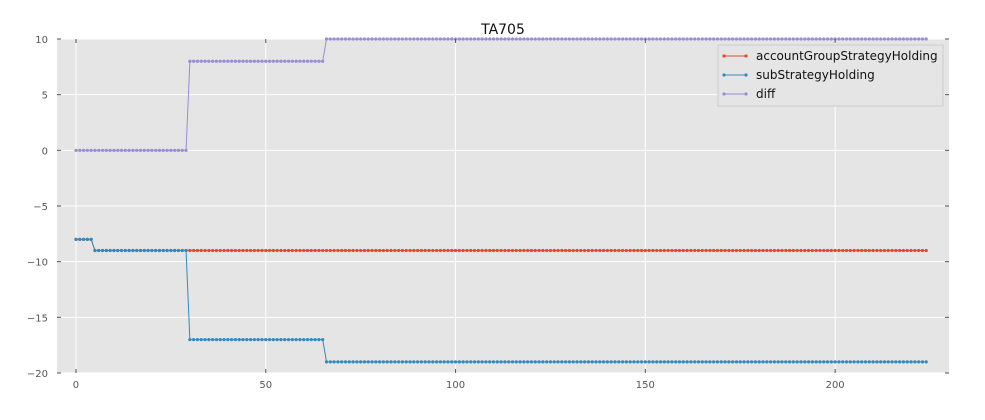 The width and height of the screenshot is (985, 420). Describe the element at coordinates (815, 75) in the screenshot. I see `legend-label: subStrategyHolding` at that location.